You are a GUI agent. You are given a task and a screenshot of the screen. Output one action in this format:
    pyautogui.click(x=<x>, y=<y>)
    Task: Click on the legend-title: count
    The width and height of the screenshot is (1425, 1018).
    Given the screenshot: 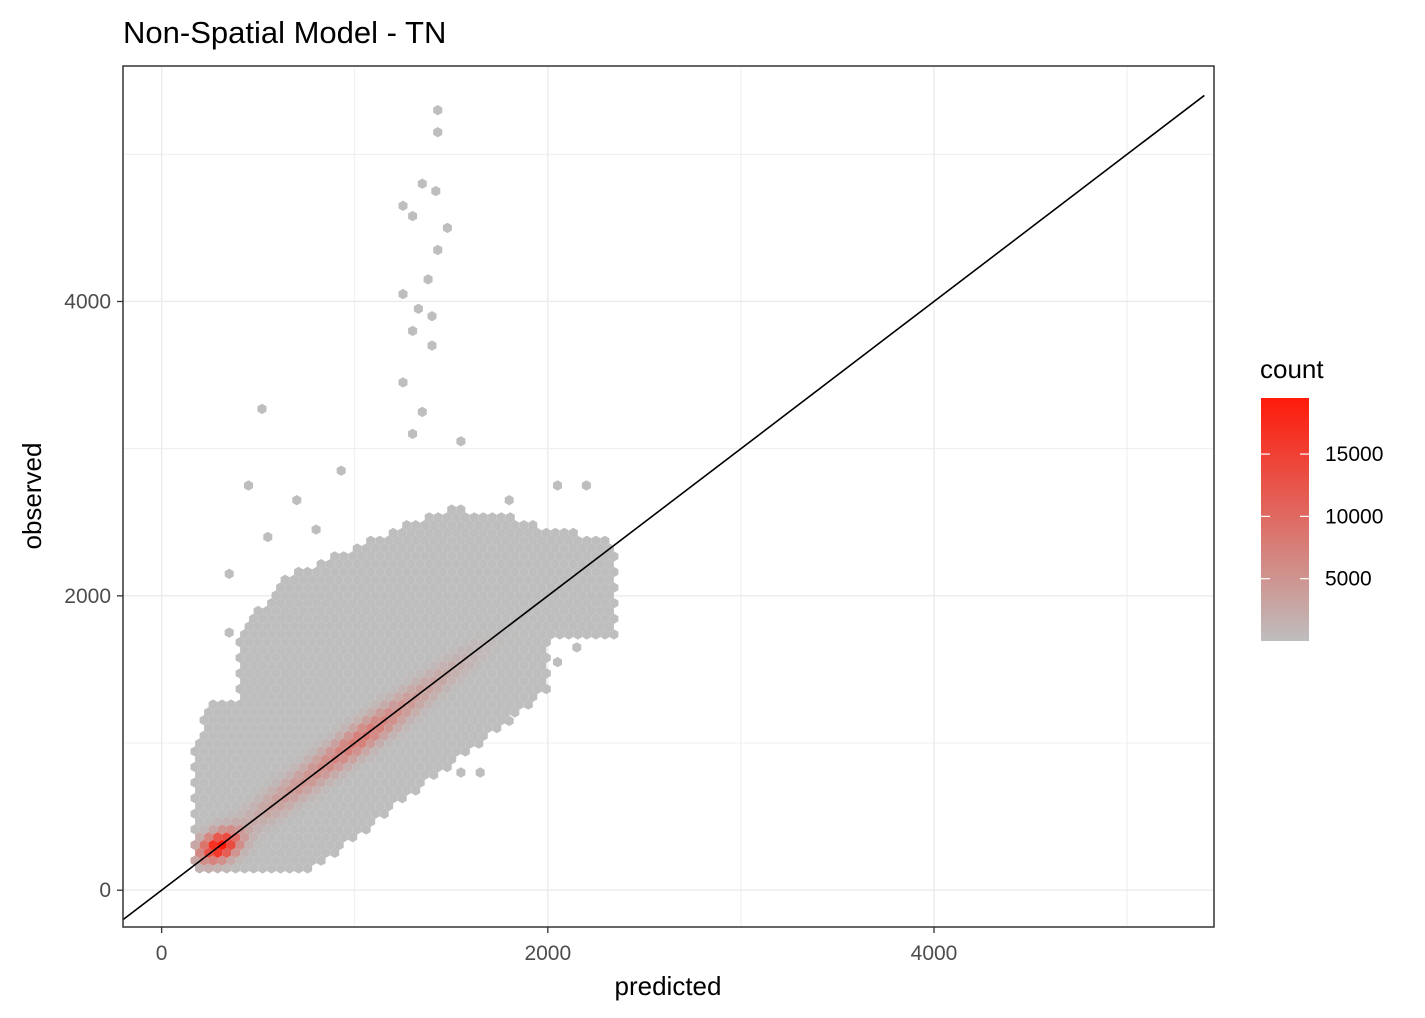 What is the action you would take?
    pyautogui.click(x=1292, y=369)
    